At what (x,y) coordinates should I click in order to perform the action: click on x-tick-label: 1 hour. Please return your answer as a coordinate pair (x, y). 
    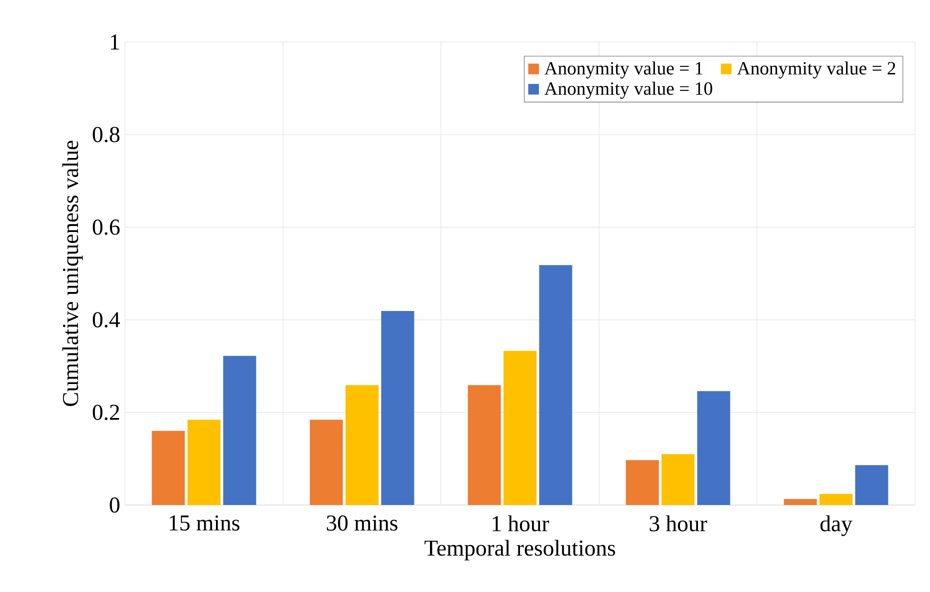
    Looking at the image, I should click on (521, 523).